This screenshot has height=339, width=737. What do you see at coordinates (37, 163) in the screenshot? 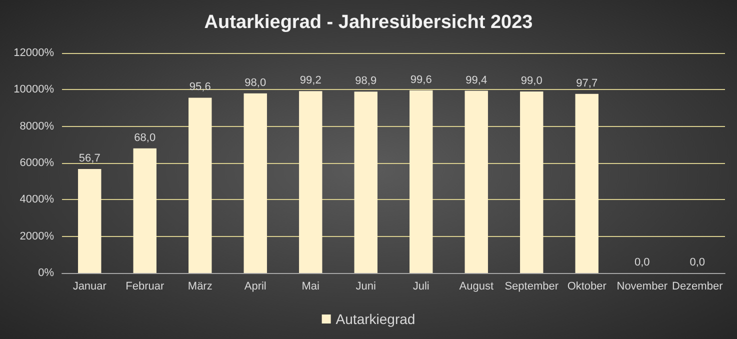
I see `y-tick-label: 6000%` at bounding box center [37, 163].